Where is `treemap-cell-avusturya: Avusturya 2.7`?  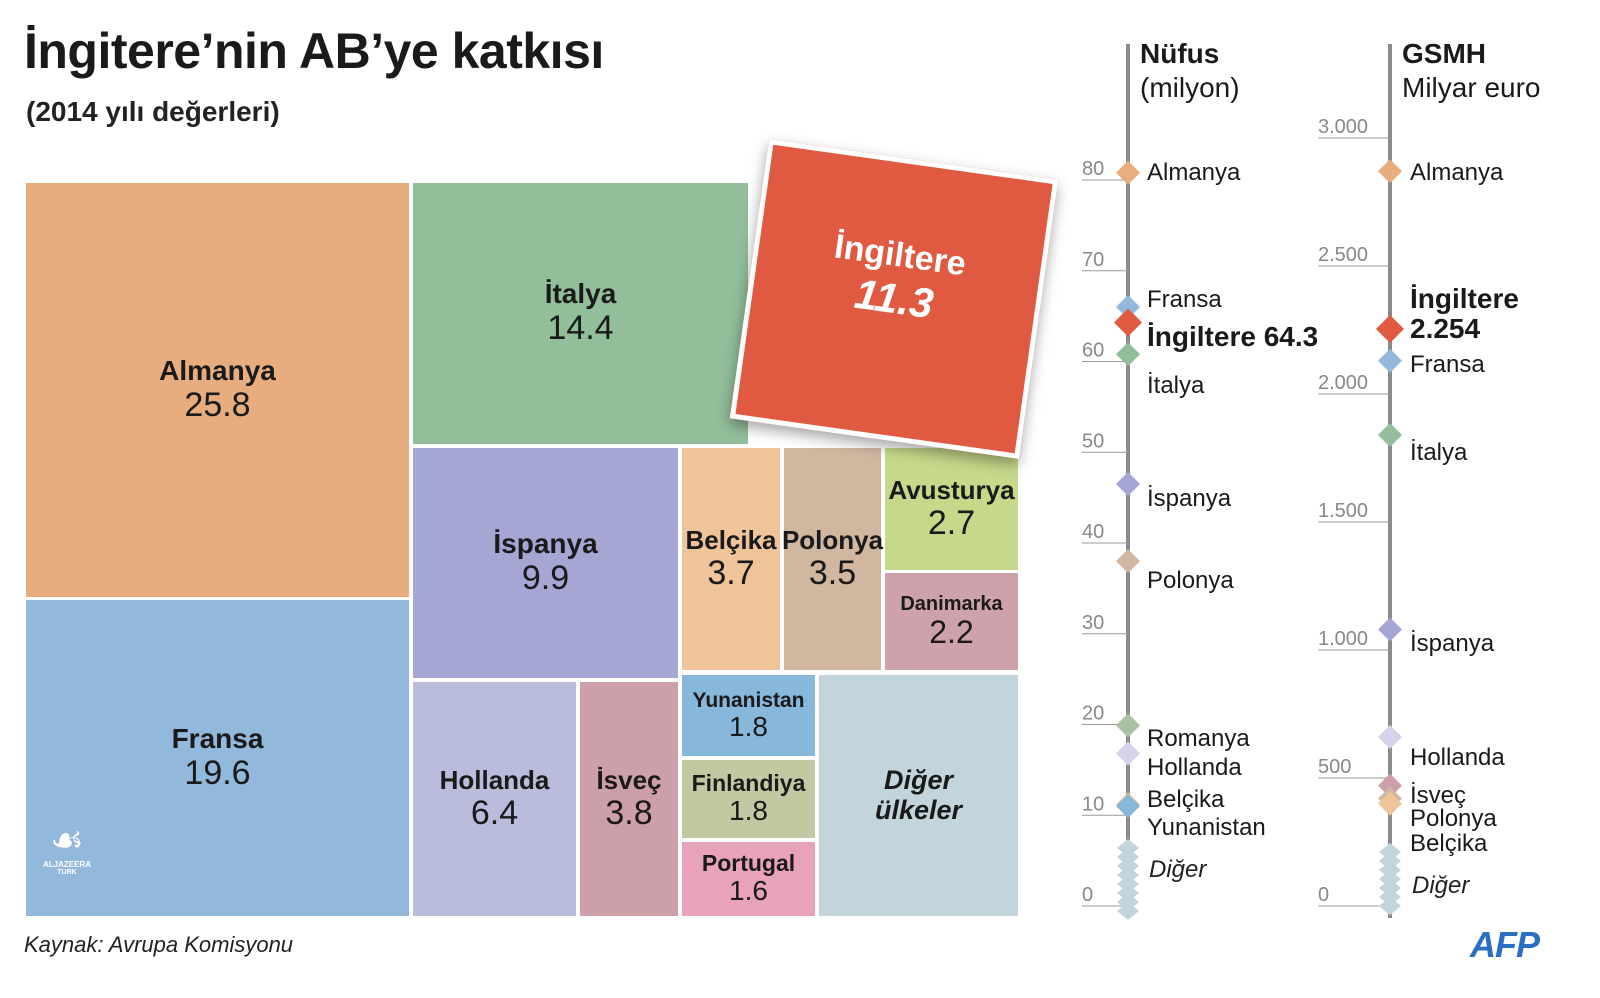 treemap-cell-avusturya: Avusturya 2.7 is located at coordinates (951, 509).